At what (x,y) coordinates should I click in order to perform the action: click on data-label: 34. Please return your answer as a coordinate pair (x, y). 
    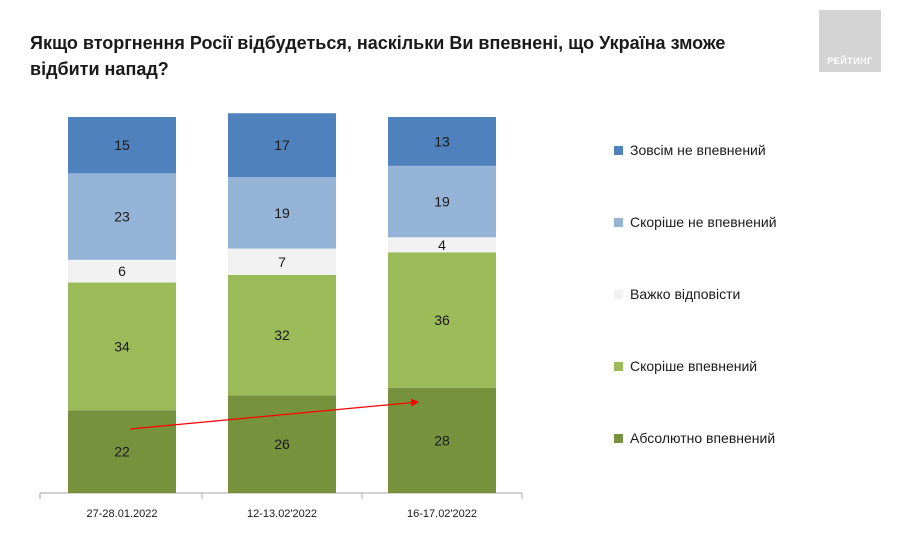
    Looking at the image, I should click on (122, 346).